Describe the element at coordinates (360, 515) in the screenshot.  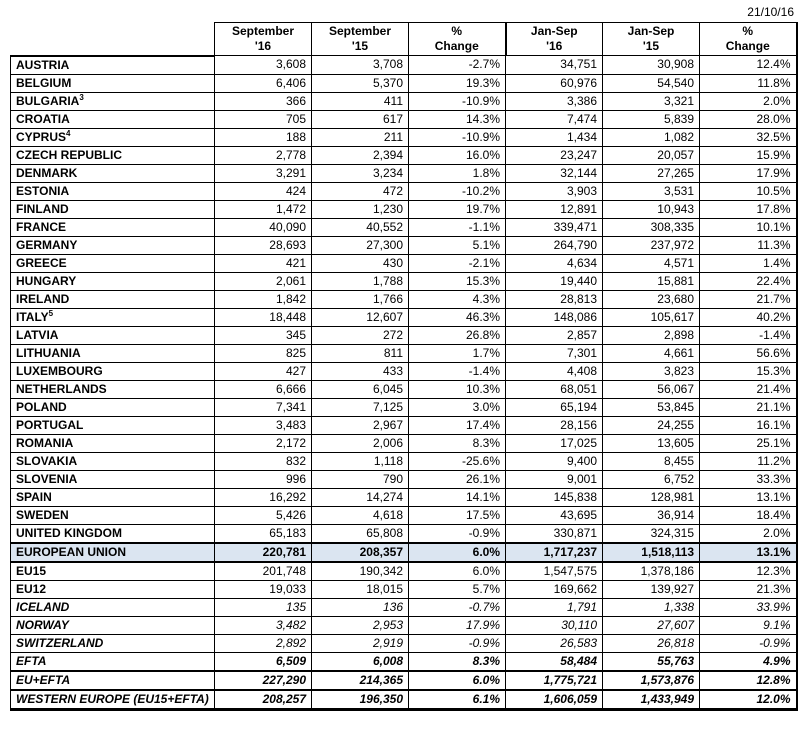
I see `value-cell: 4,618` at that location.